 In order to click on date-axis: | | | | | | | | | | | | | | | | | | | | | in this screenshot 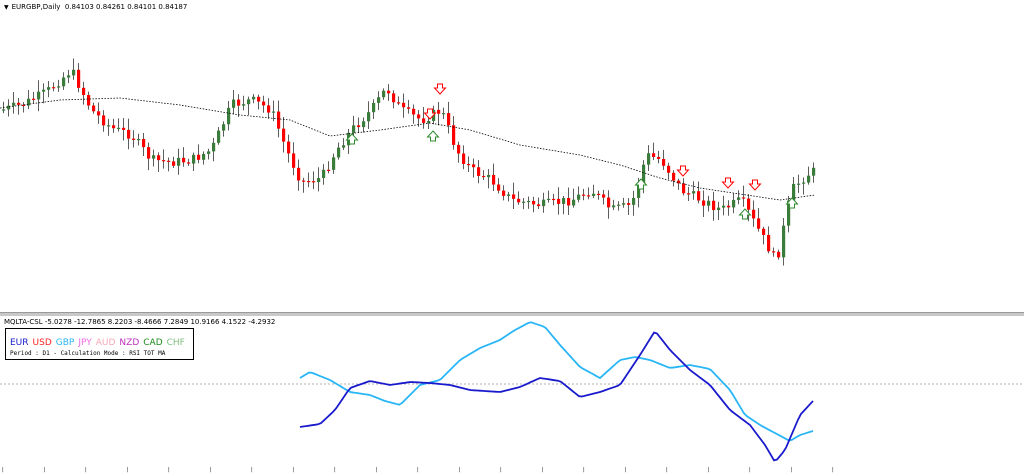, I will do `click(512, 471)`.